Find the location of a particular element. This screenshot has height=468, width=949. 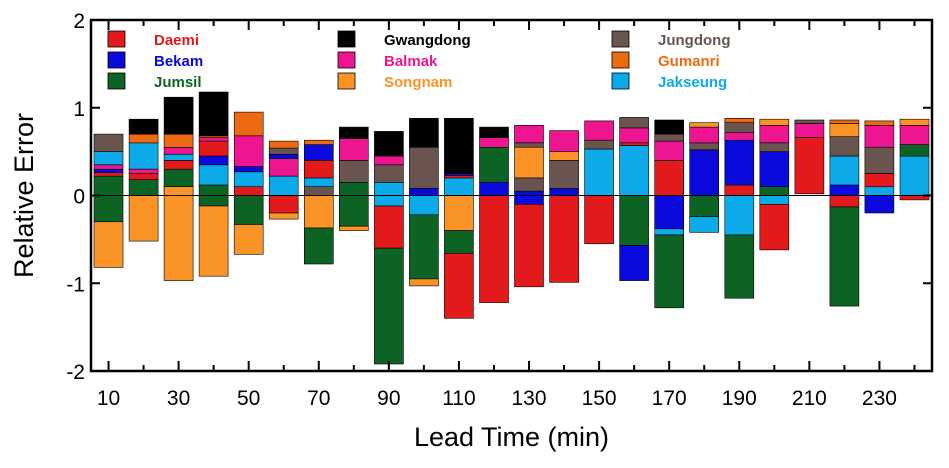

legend-label-daemi: Daemi is located at coordinates (176, 40).